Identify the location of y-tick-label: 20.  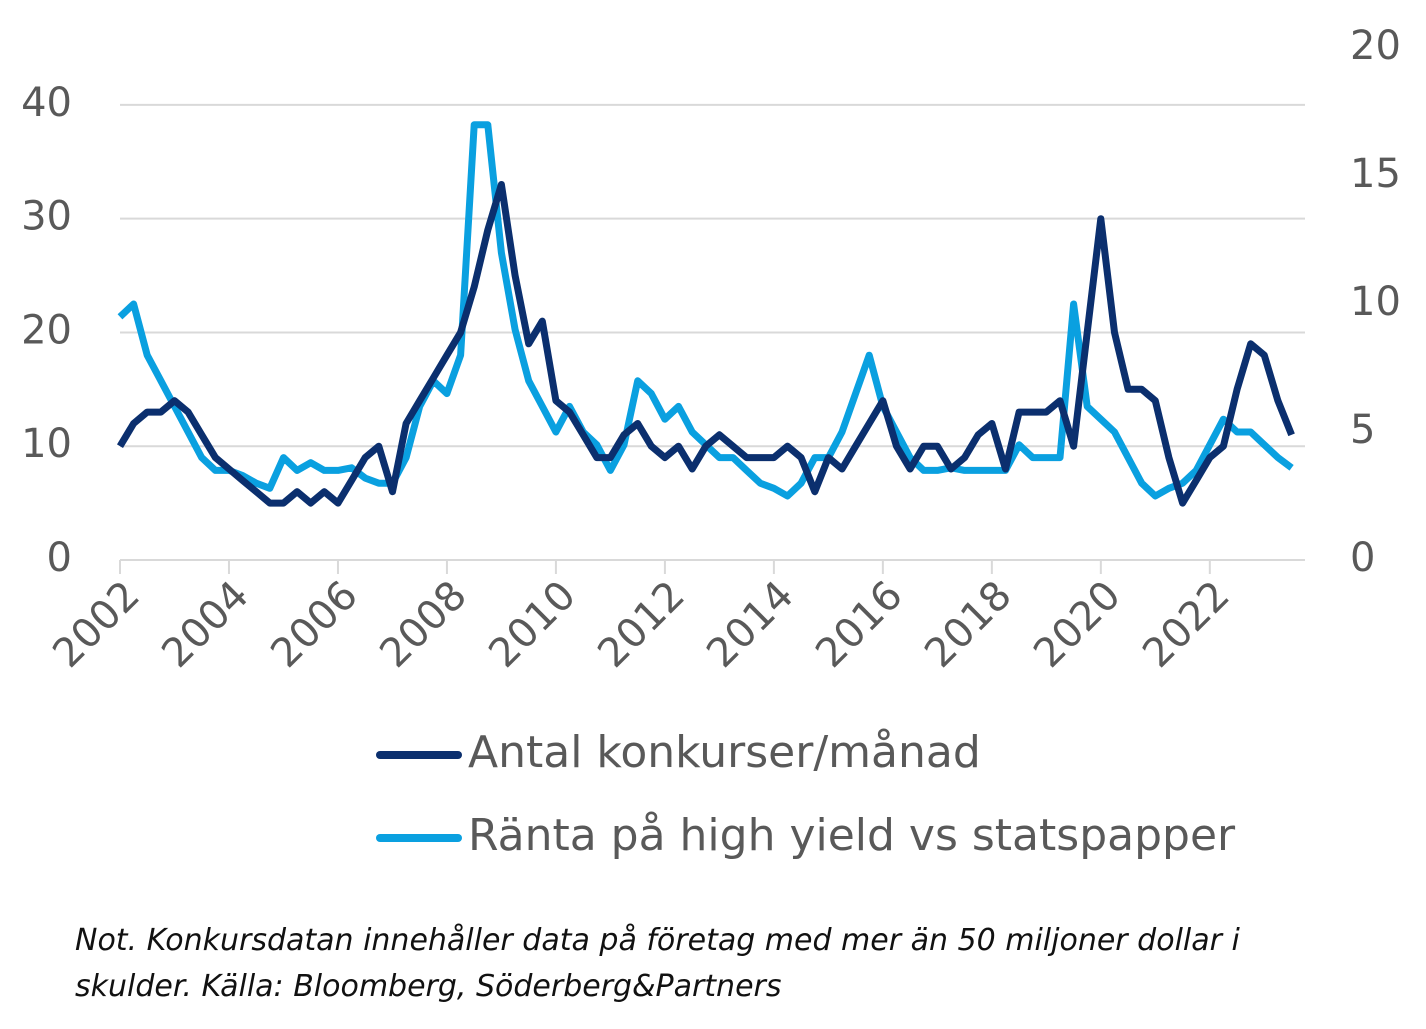
(46, 330).